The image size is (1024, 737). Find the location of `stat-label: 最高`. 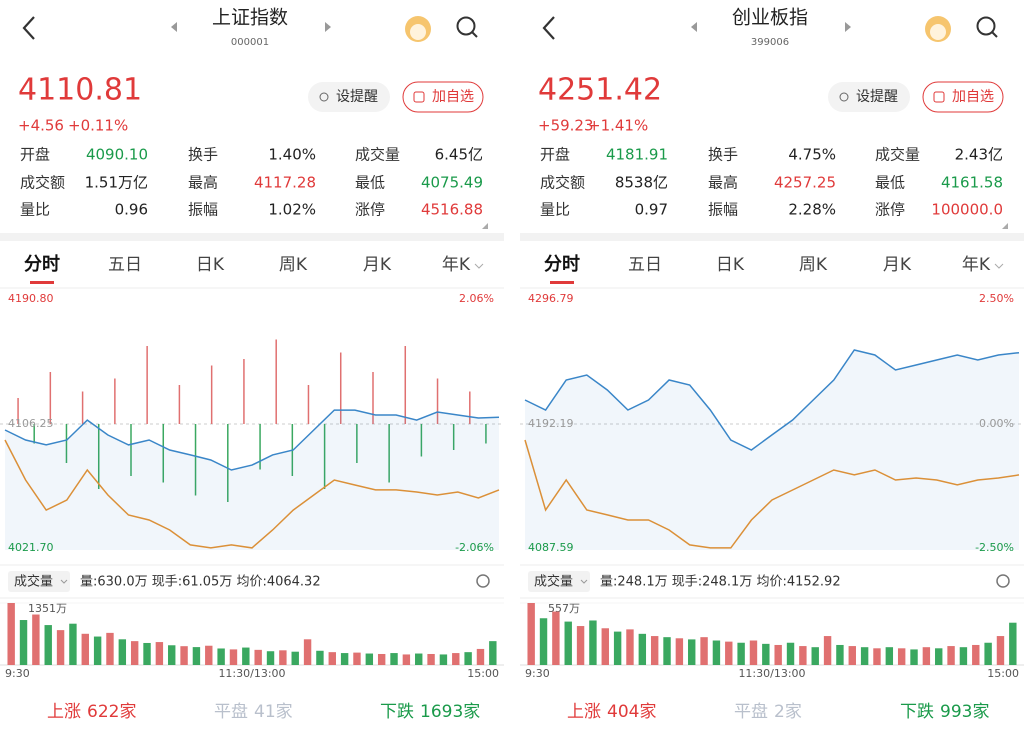

stat-label: 最高 is located at coordinates (723, 183).